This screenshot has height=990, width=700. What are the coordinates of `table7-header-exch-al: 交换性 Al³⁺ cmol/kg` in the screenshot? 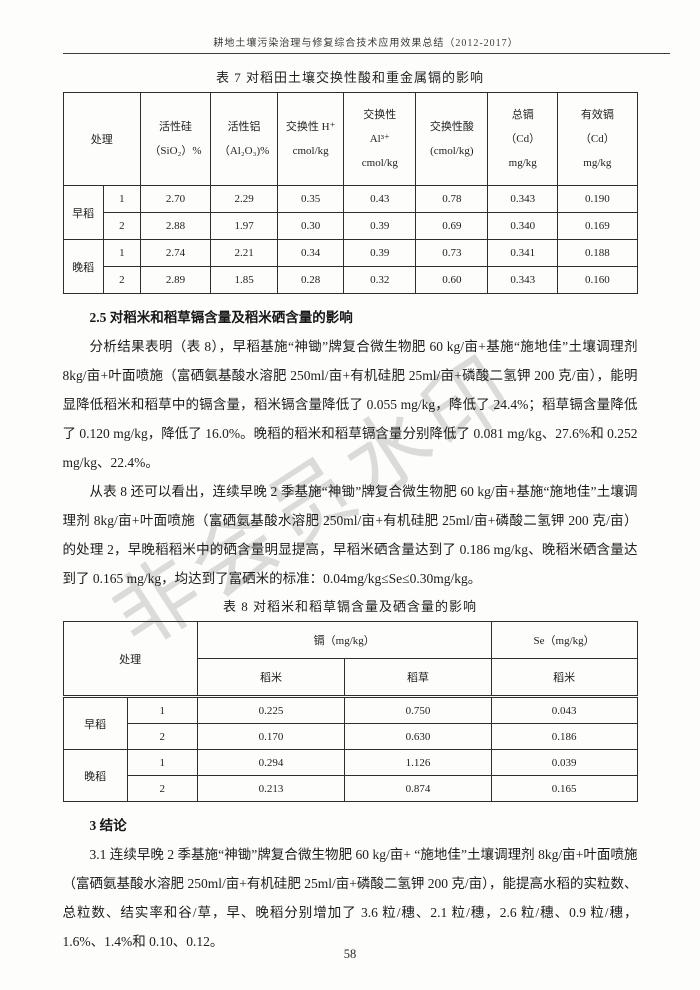 It's located at (380, 139).